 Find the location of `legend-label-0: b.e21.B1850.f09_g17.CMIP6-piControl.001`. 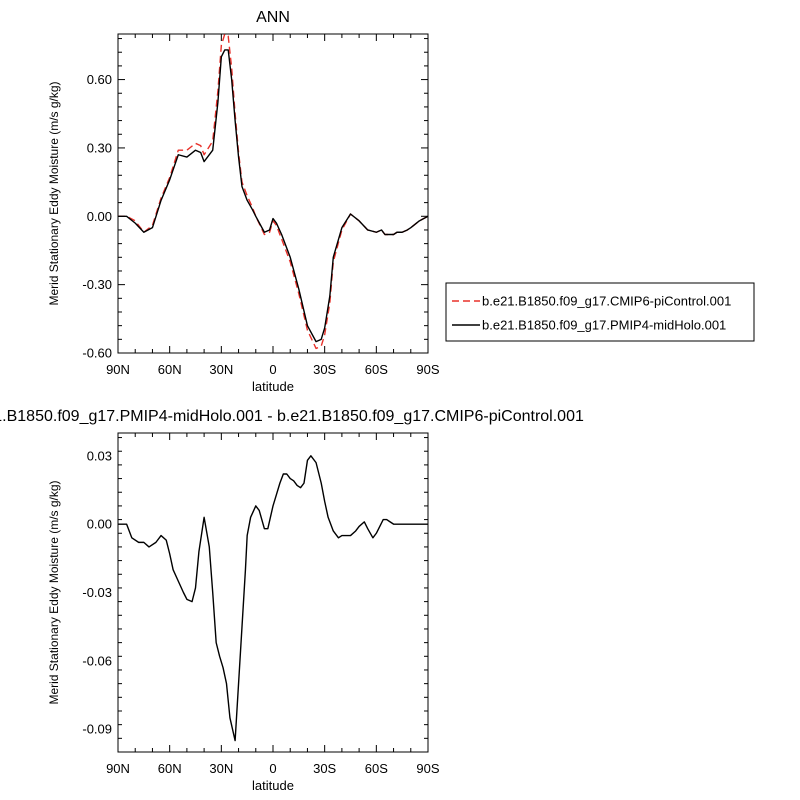

legend-label-0: b.e21.B1850.f09_g17.CMIP6-piControl.001 is located at coordinates (606, 301).